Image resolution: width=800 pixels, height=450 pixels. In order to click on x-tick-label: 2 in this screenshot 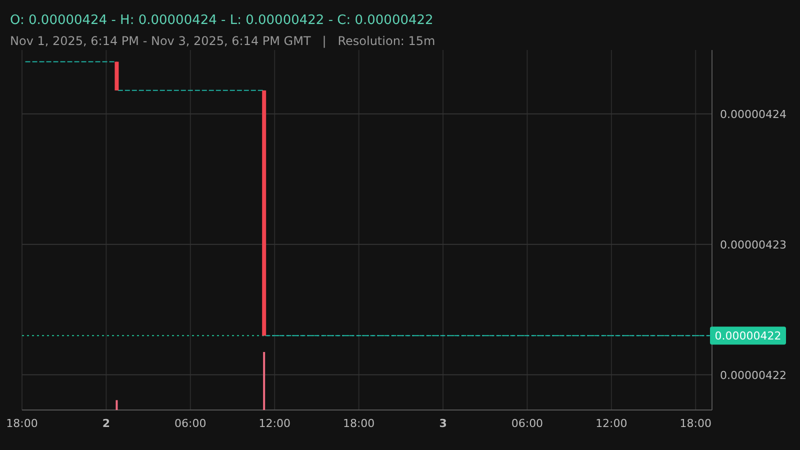, I will do `click(106, 423)`.